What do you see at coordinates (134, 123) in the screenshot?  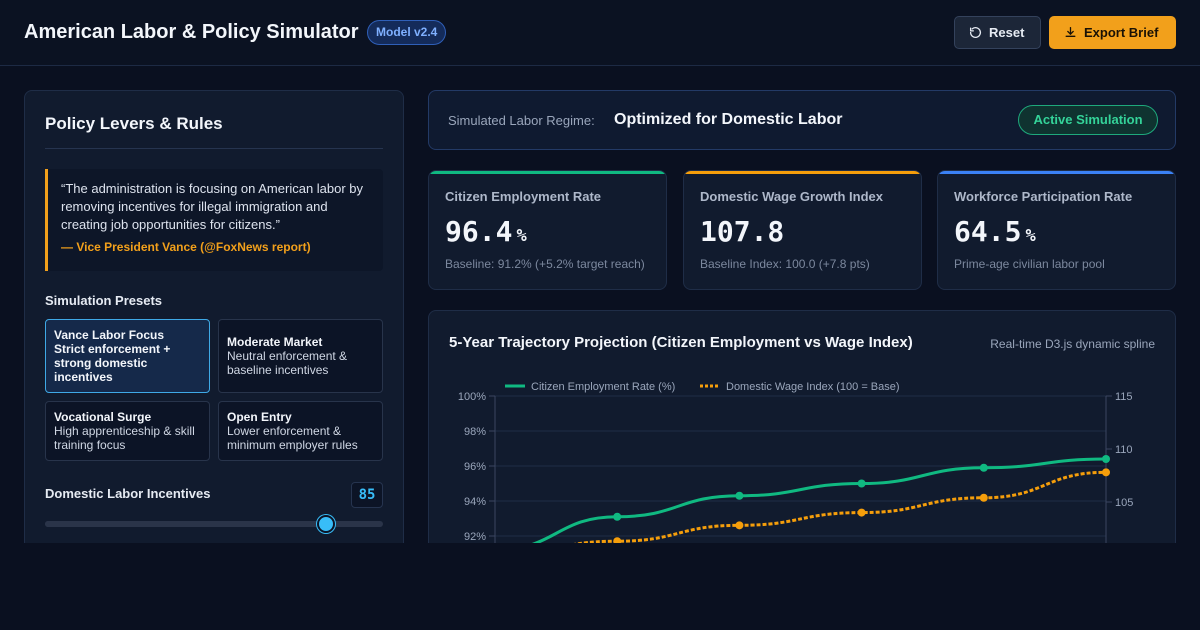 I see `panel-title: Policy Levers & Rules` at bounding box center [134, 123].